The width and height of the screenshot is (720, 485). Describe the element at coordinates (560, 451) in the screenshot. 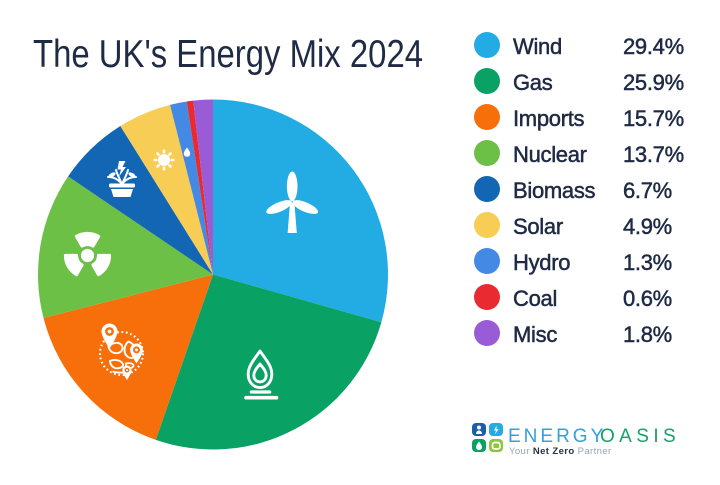

I see `svg-text: Your Net Zero Partner` at that location.